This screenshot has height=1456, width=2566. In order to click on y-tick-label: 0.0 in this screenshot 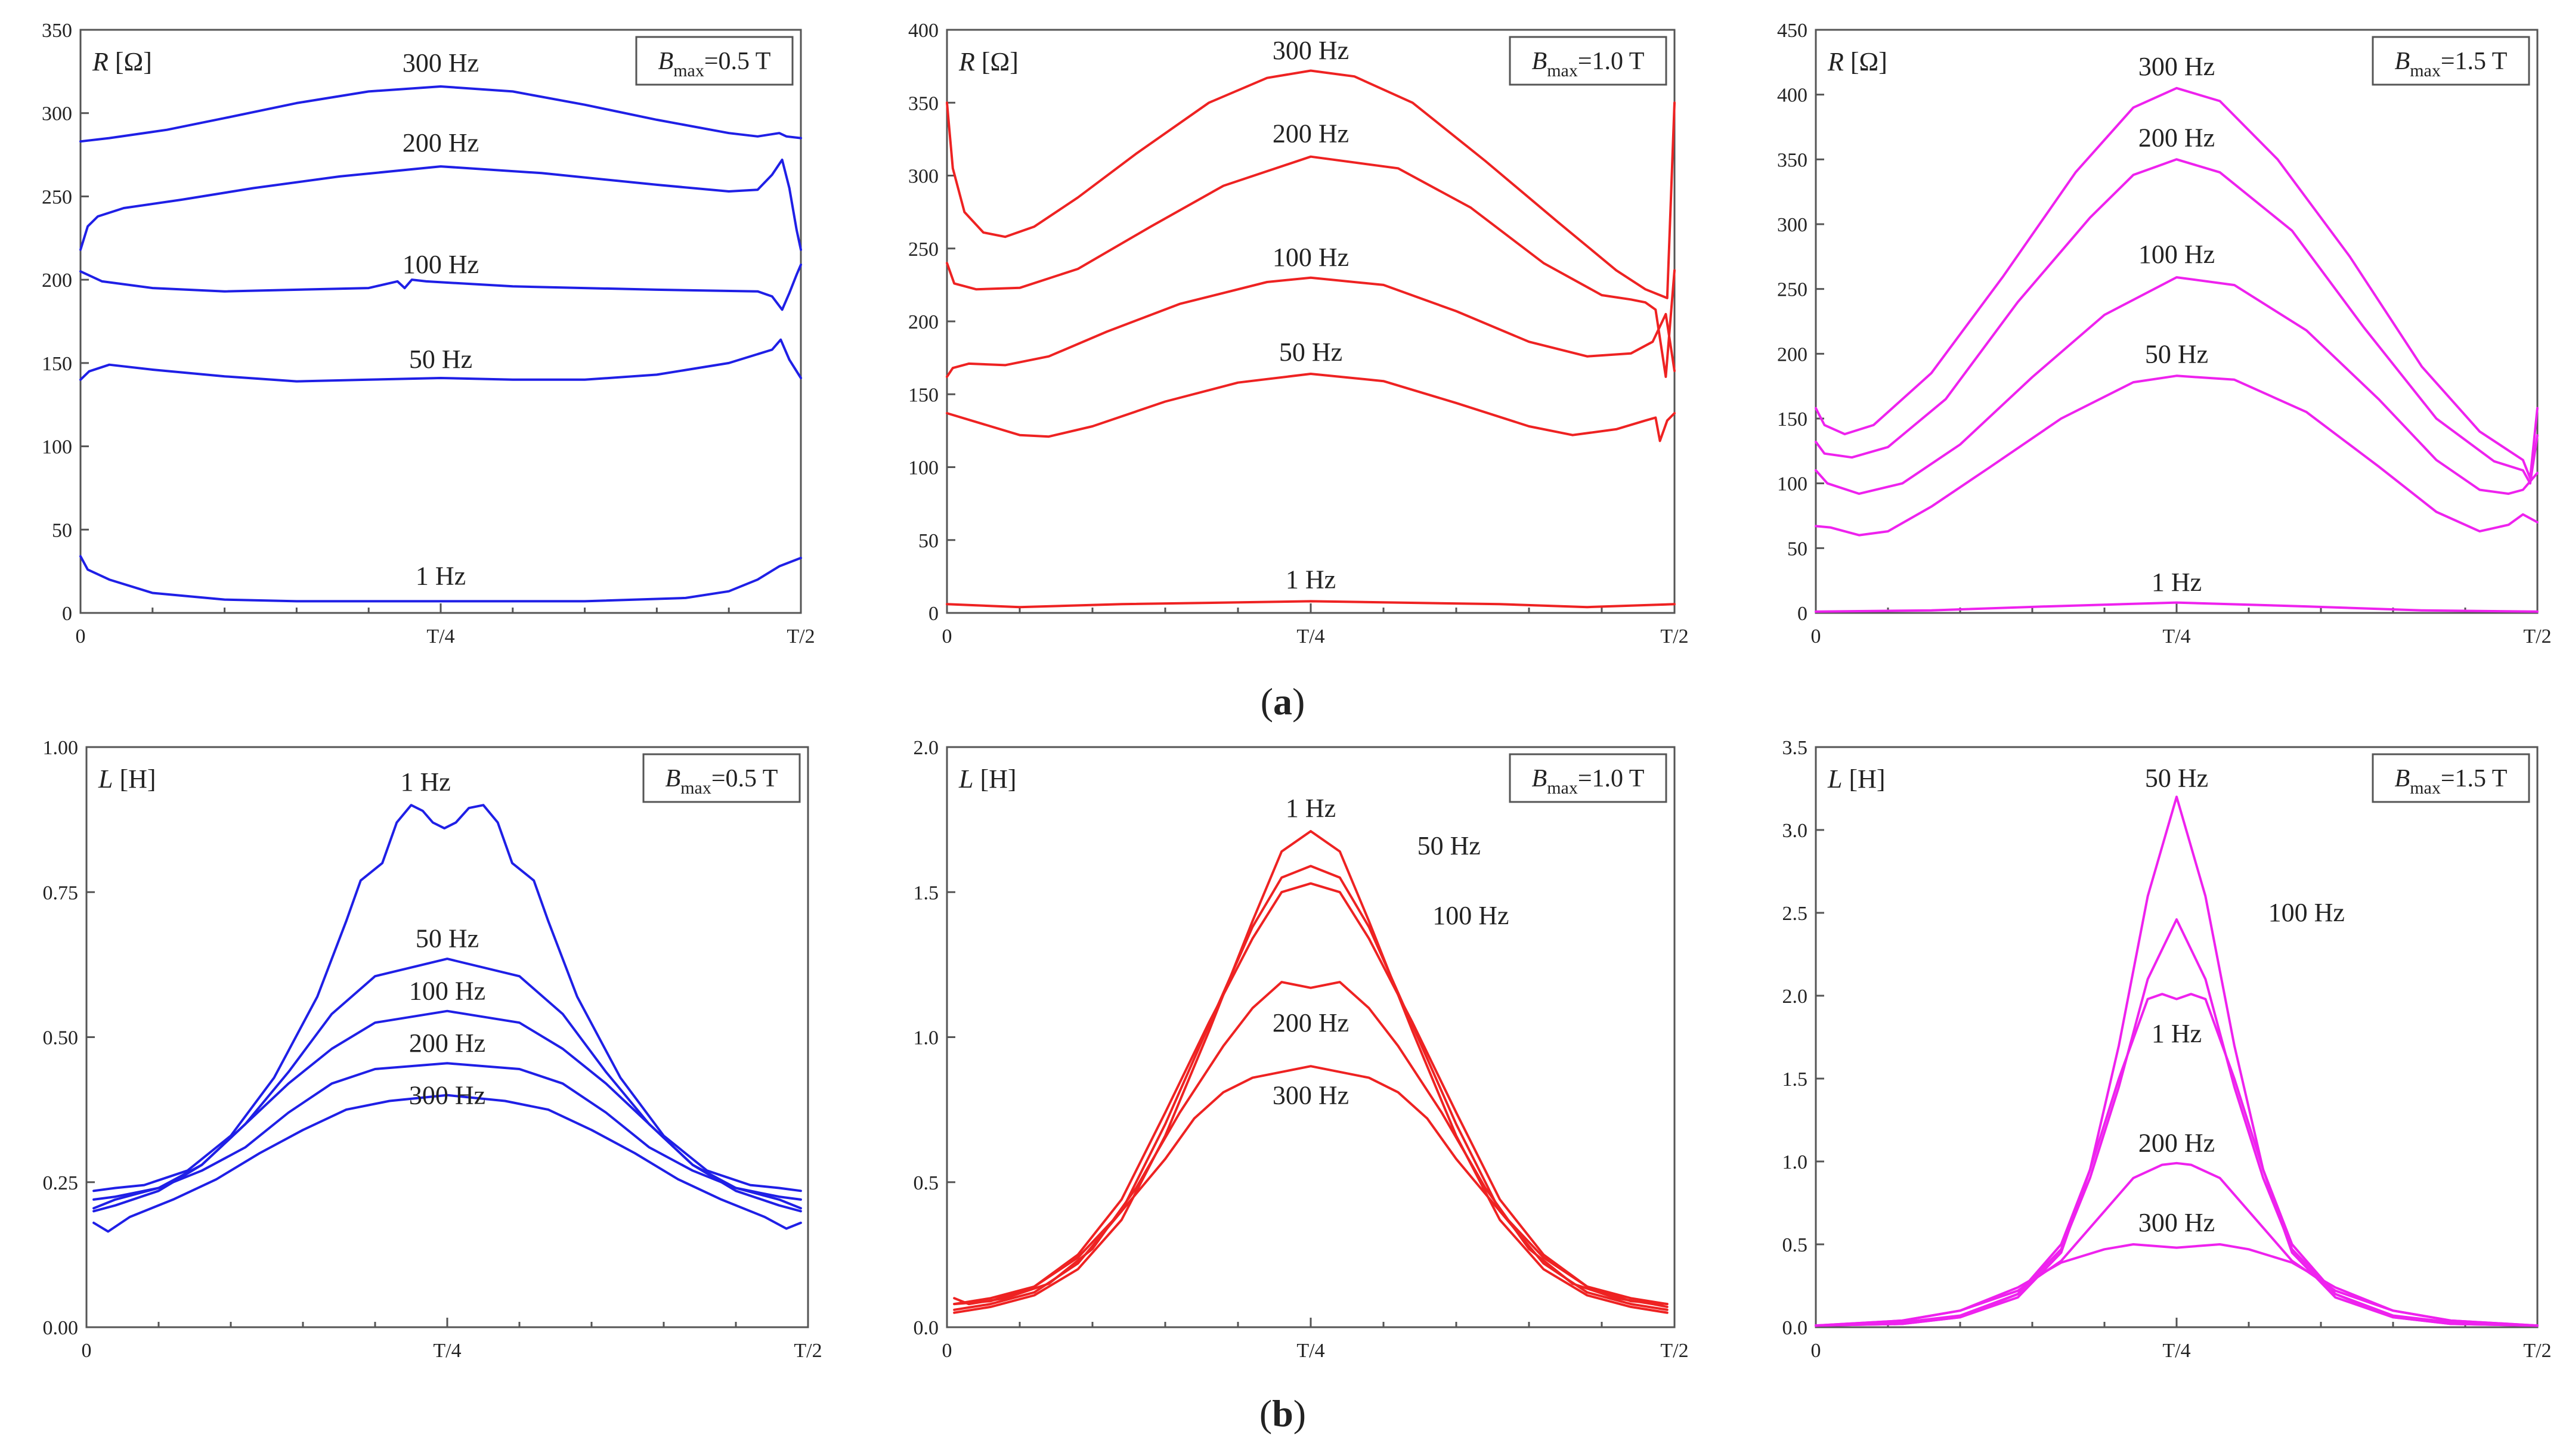, I will do `click(926, 1328)`.